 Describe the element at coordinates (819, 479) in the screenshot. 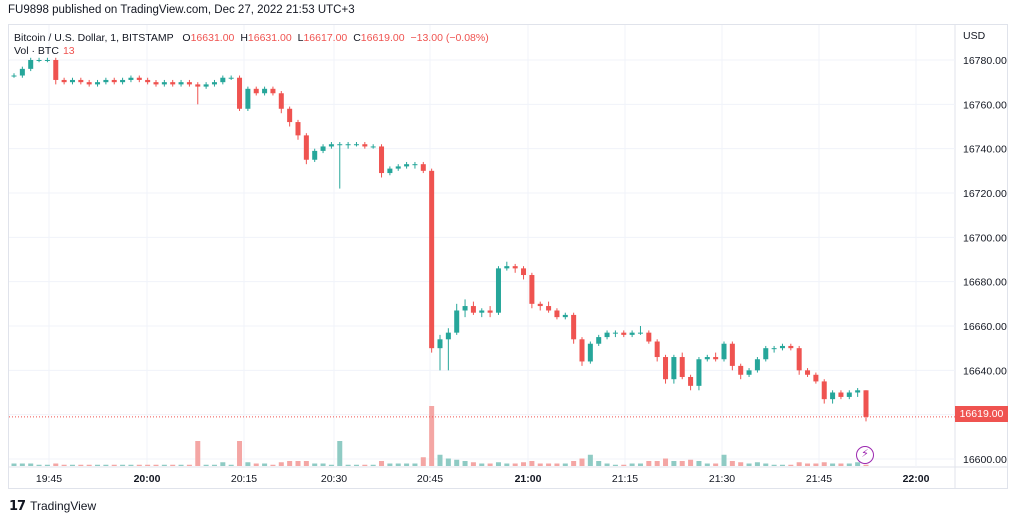

I see `x-tick-label: 21:45` at that location.